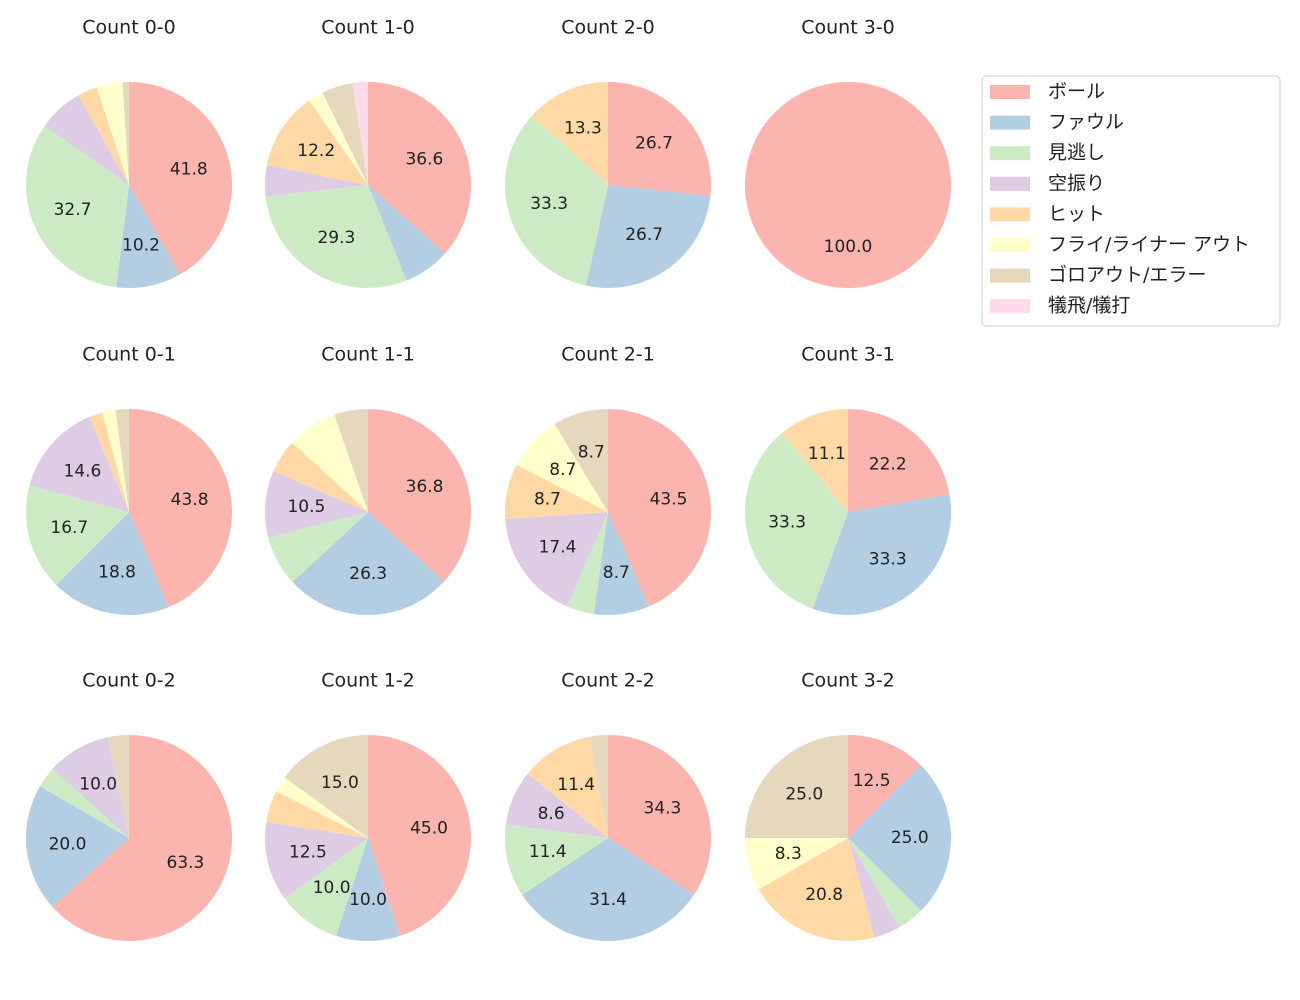 This screenshot has height=1000, width=1300. I want to click on legend-label: ボール, so click(1076, 92).